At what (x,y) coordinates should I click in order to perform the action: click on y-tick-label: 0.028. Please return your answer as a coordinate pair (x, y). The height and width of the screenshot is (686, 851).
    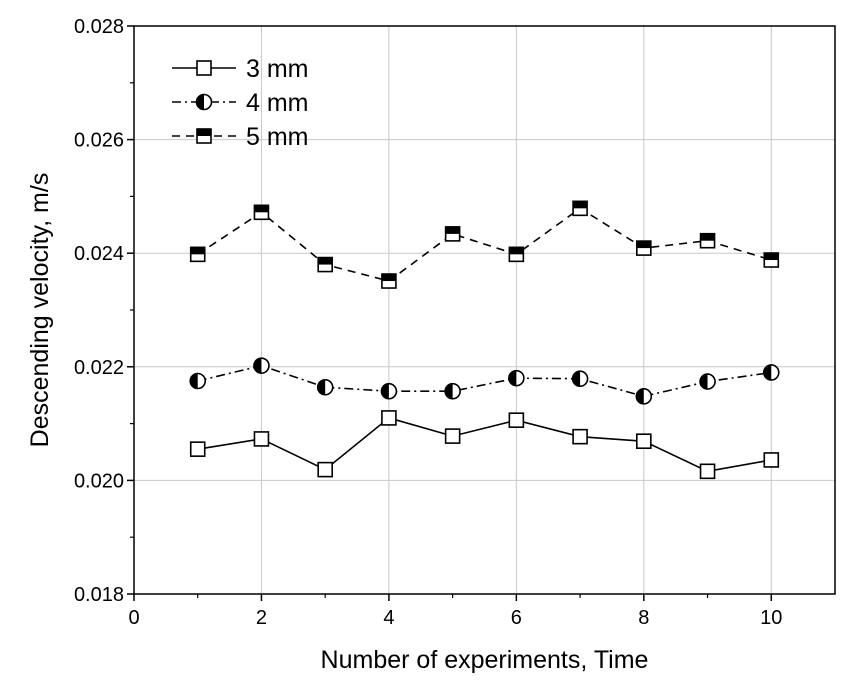
    Looking at the image, I should click on (99, 27).